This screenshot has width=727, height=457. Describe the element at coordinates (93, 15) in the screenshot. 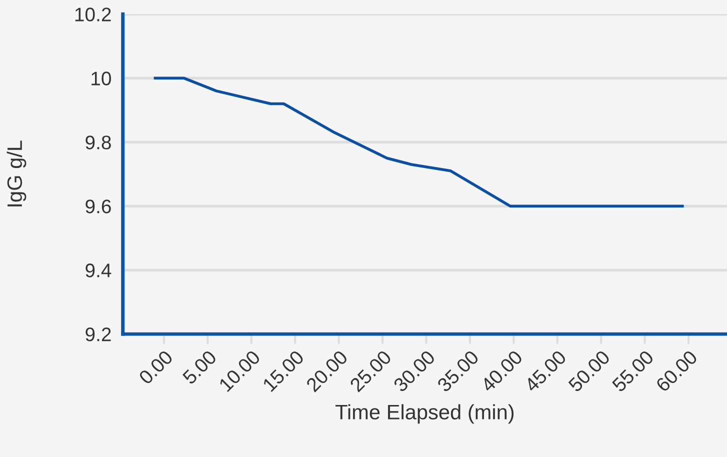

I see `y-tick-label: 10.2` at that location.